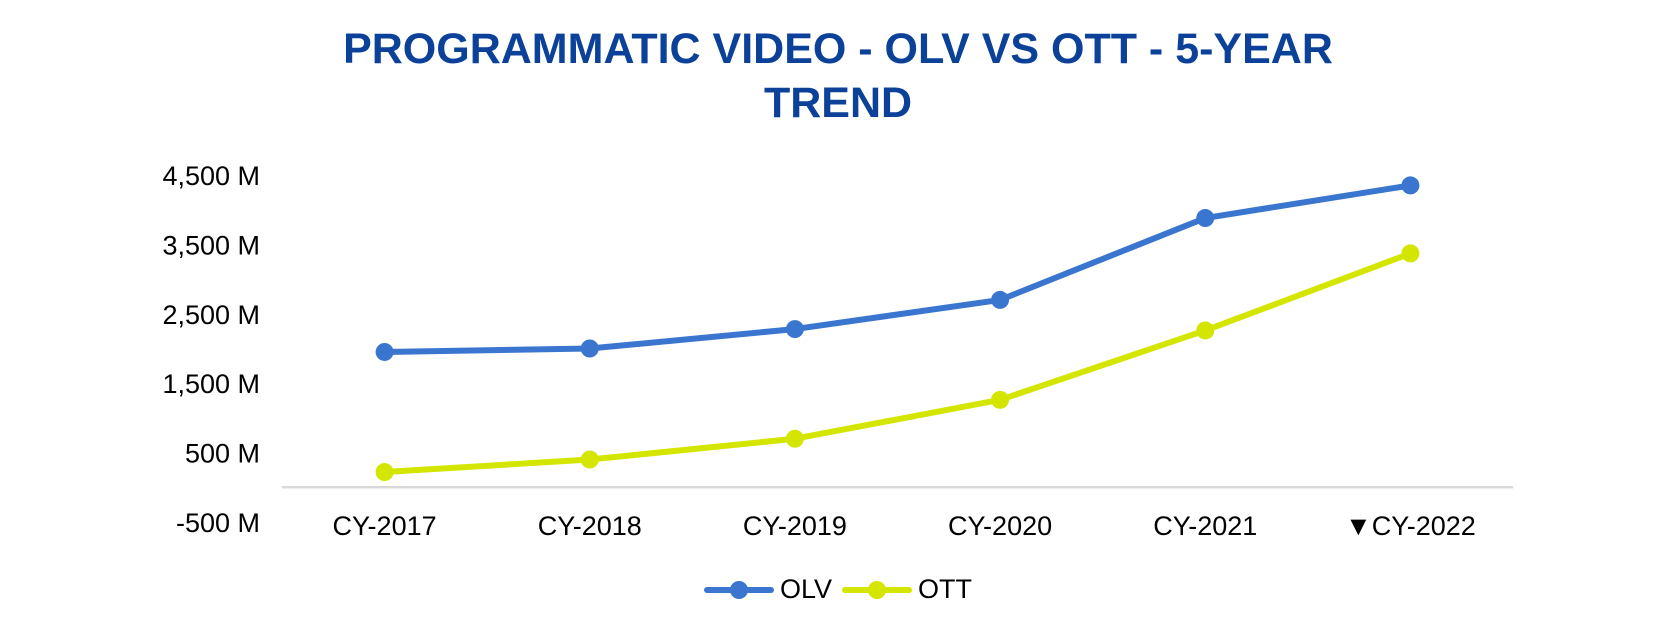 Image resolution: width=1676 pixels, height=635 pixels. Describe the element at coordinates (590, 526) in the screenshot. I see `x-tick-label: CY-2018` at that location.